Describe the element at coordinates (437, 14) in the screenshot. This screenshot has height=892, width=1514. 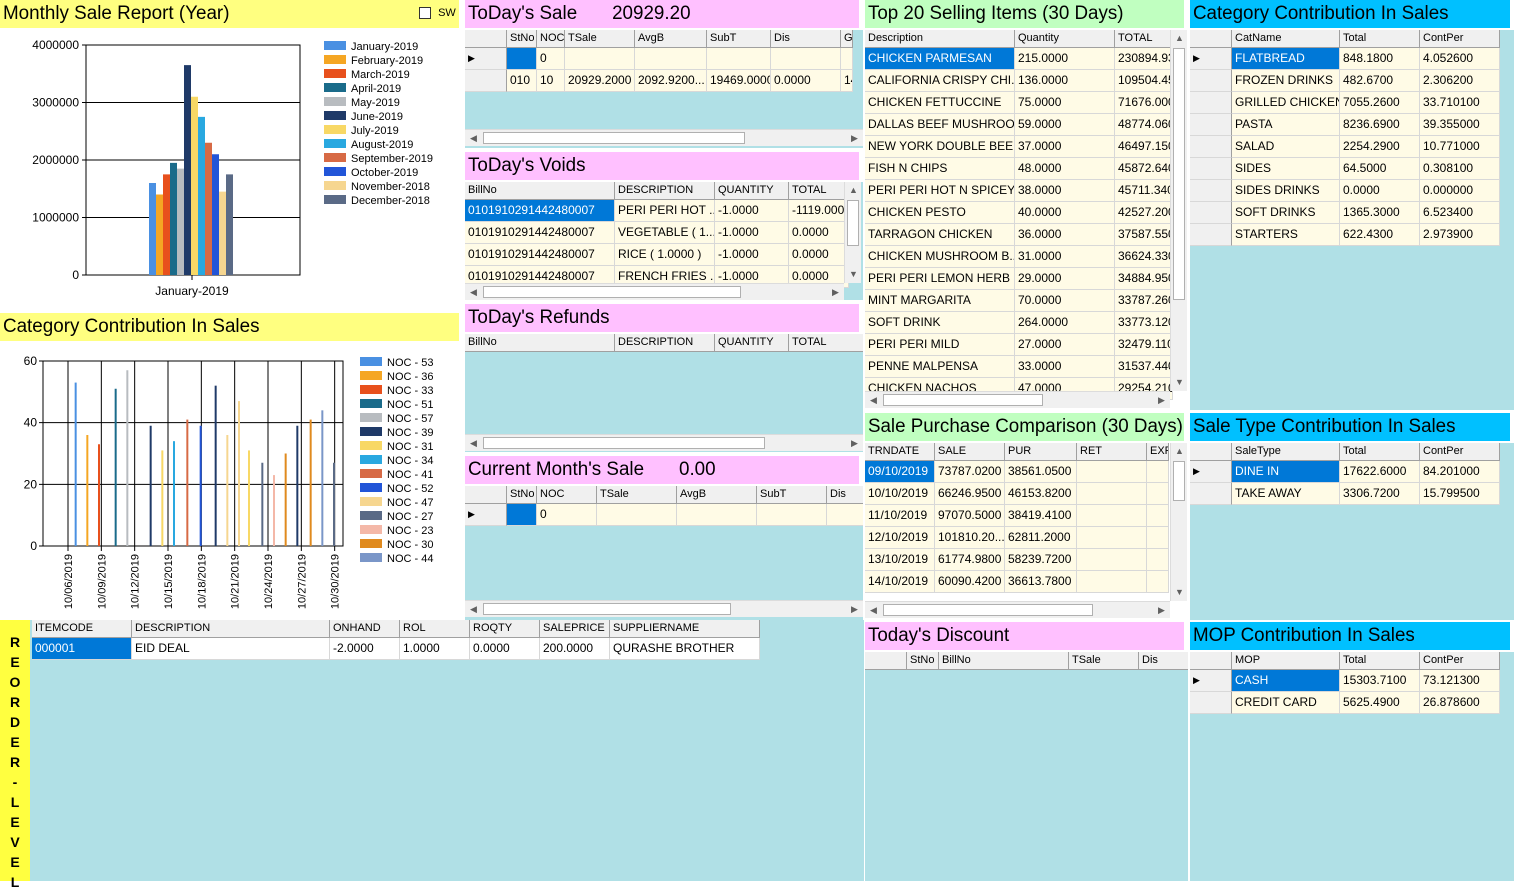
I see `sw-checkbox-wrap: SW` at that location.